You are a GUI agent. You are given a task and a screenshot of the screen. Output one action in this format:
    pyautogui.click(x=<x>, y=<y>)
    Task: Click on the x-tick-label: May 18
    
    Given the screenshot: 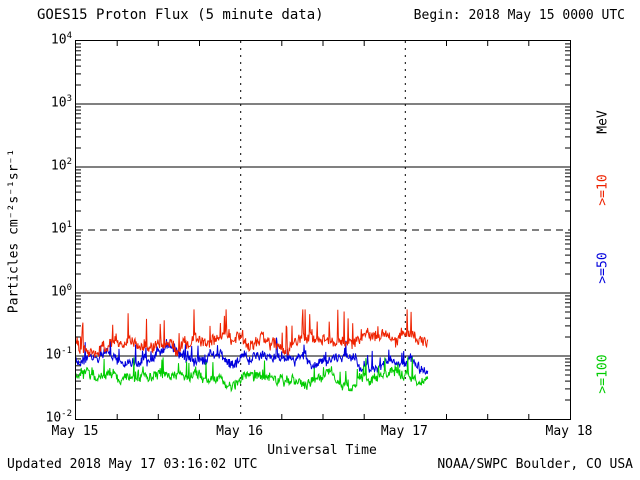 What is the action you would take?
    pyautogui.click(x=569, y=431)
    